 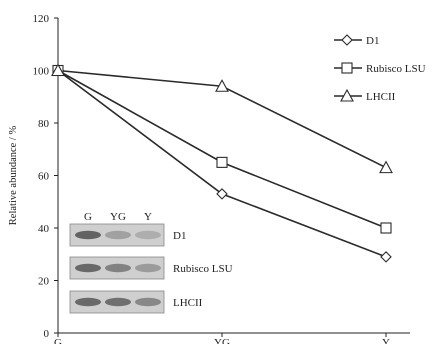 I want to click on y-tick-label: 100, so click(x=41, y=72).